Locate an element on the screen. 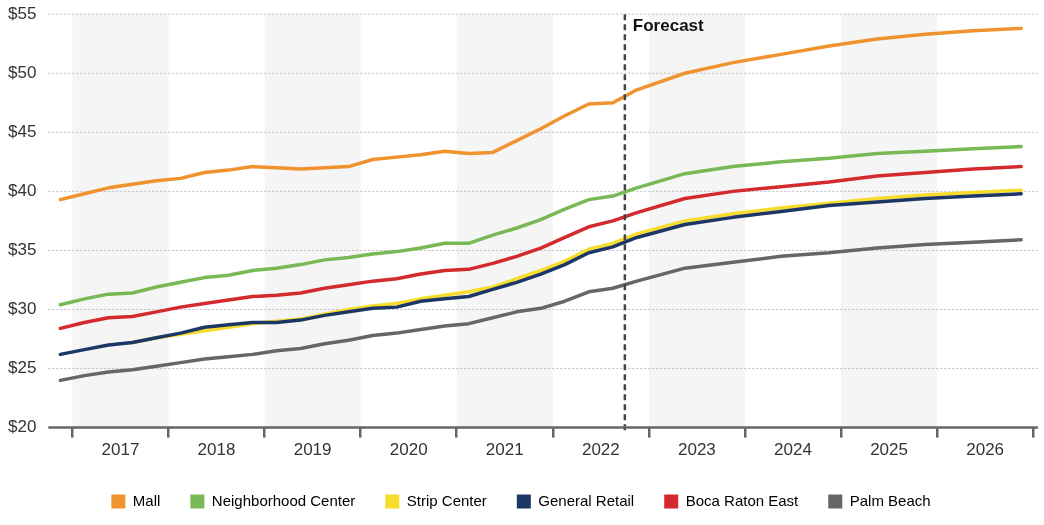 Image resolution: width=1044 pixels, height=525 pixels. y-tick-label: $20 is located at coordinates (22, 427).